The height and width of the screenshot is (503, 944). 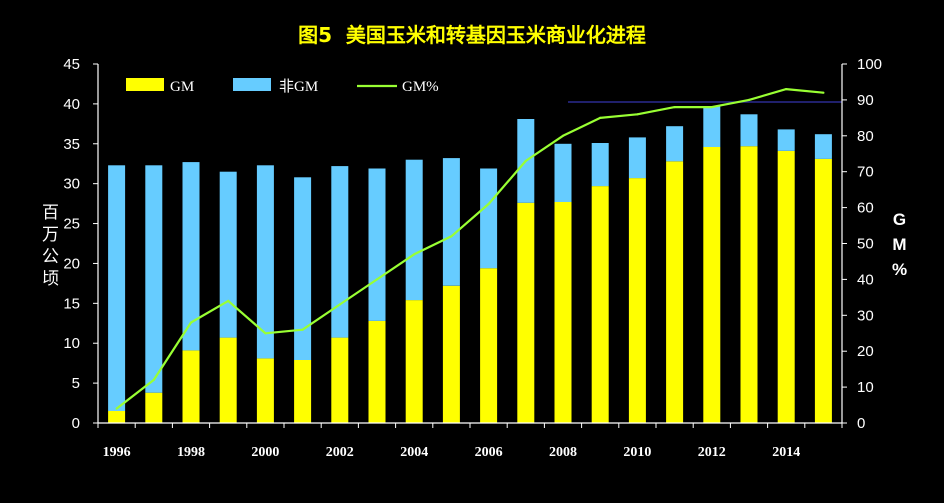 I want to click on right-axis-tick-label: 80, so click(x=865, y=136).